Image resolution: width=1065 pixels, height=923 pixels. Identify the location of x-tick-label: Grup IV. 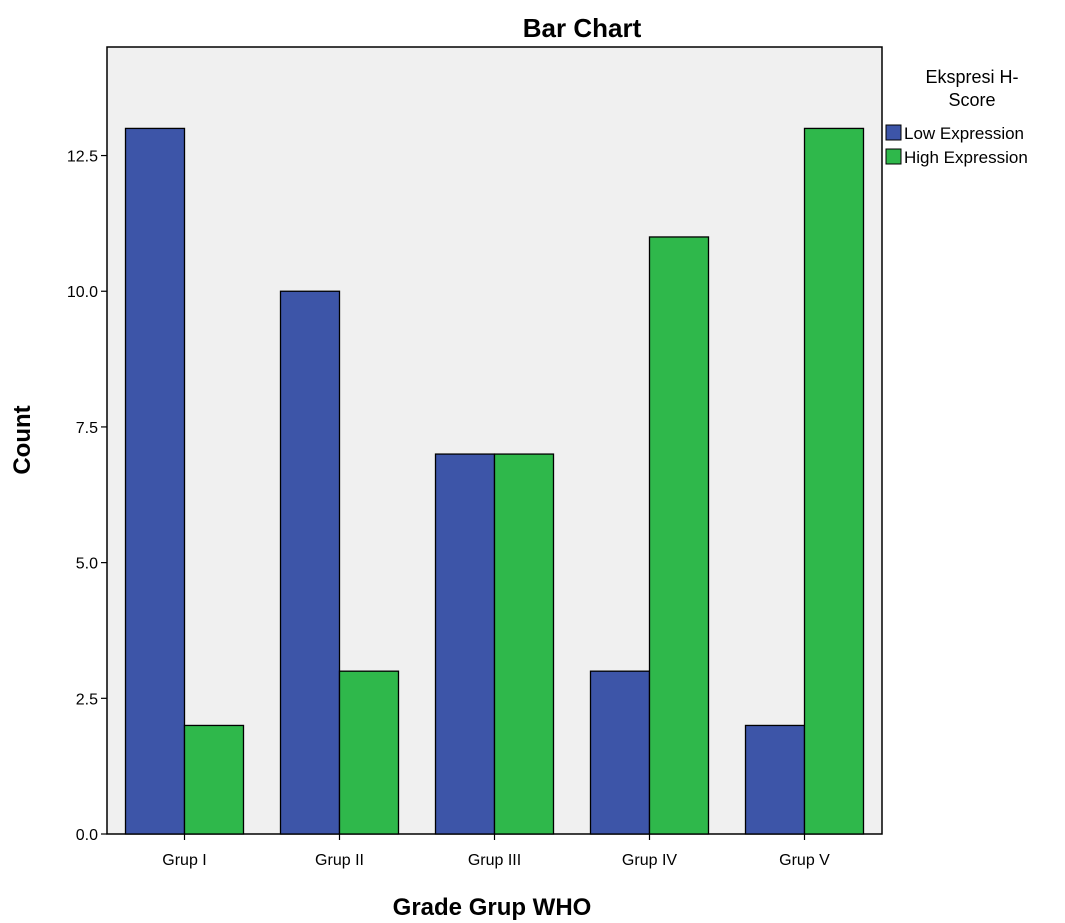
(649, 860).